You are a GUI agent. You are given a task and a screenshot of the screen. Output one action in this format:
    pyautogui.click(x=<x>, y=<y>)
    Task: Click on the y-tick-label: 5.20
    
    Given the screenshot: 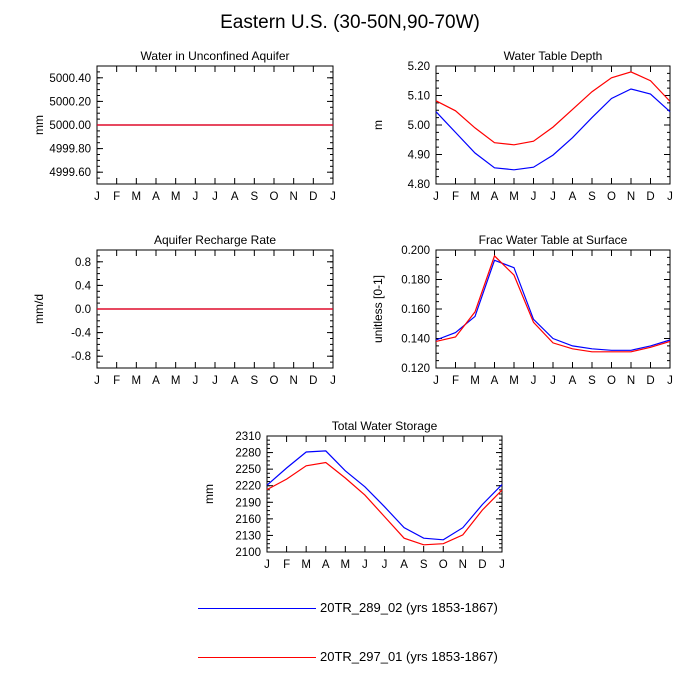 What is the action you would take?
    pyautogui.click(x=419, y=67)
    